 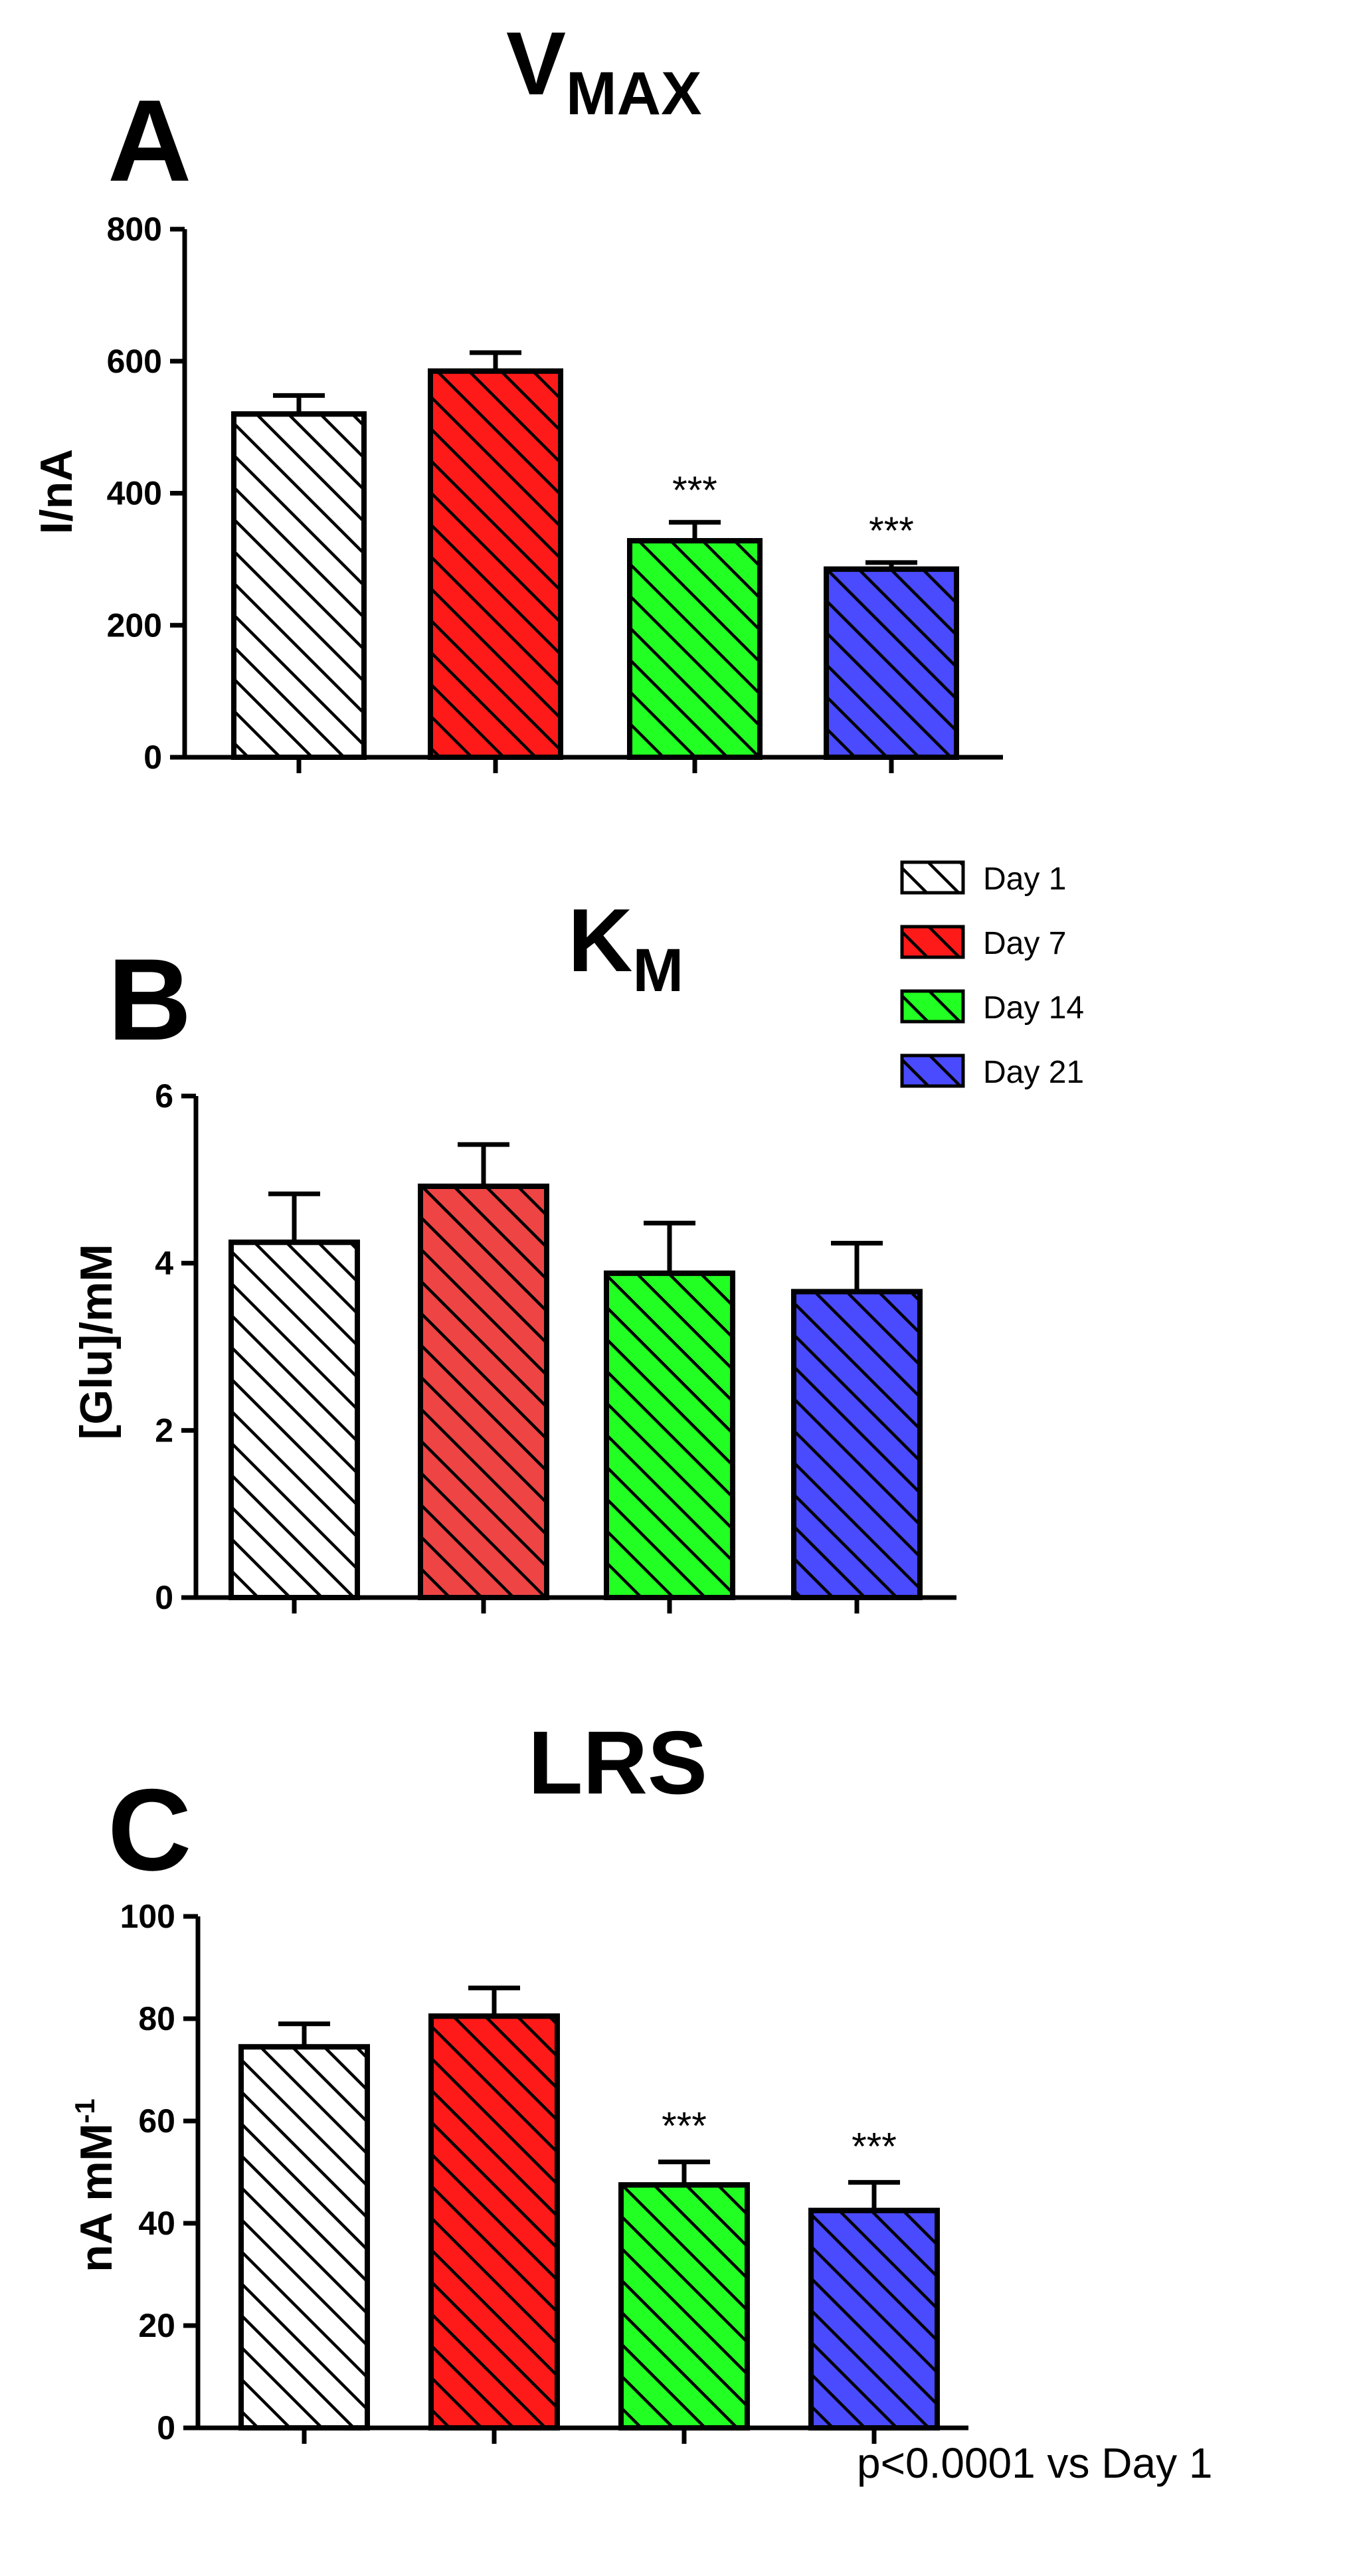 What do you see at coordinates (575, 1377) in the screenshot?
I see `panel-b-bars` at bounding box center [575, 1377].